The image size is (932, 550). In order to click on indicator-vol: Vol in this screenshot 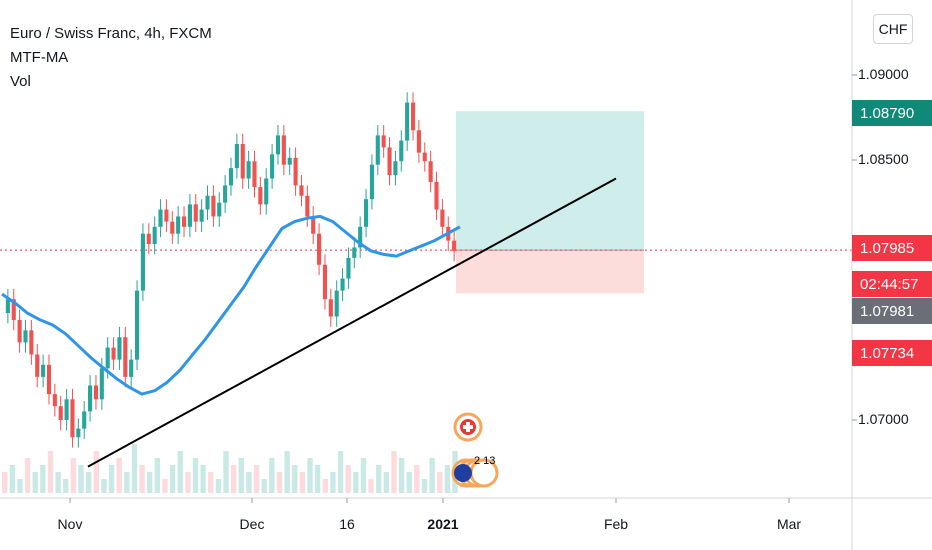, I will do `click(20, 81)`.